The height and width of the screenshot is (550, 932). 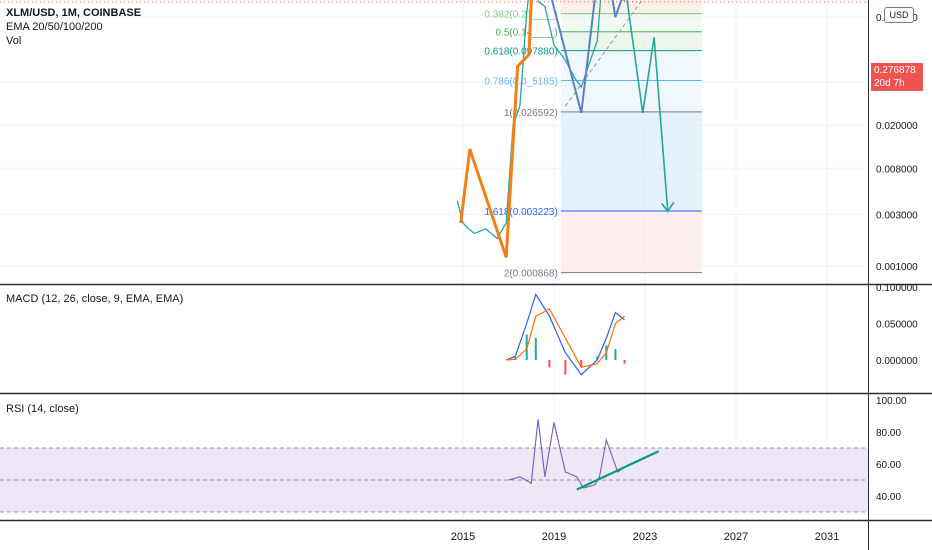 What do you see at coordinates (897, 126) in the screenshot?
I see `y-tick-label: 0.020000` at bounding box center [897, 126].